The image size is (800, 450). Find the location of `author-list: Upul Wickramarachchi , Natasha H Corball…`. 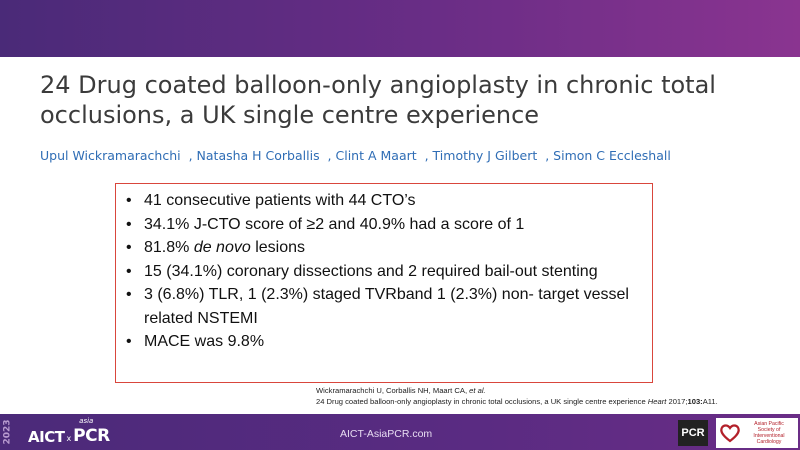

author-list: Upul Wickramarachchi , Natasha H Corball… is located at coordinates (355, 155).